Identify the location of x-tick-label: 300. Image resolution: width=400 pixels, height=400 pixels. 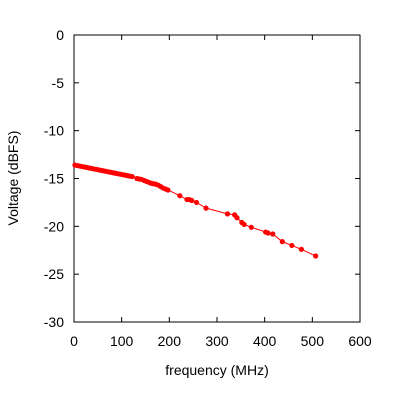
(217, 341).